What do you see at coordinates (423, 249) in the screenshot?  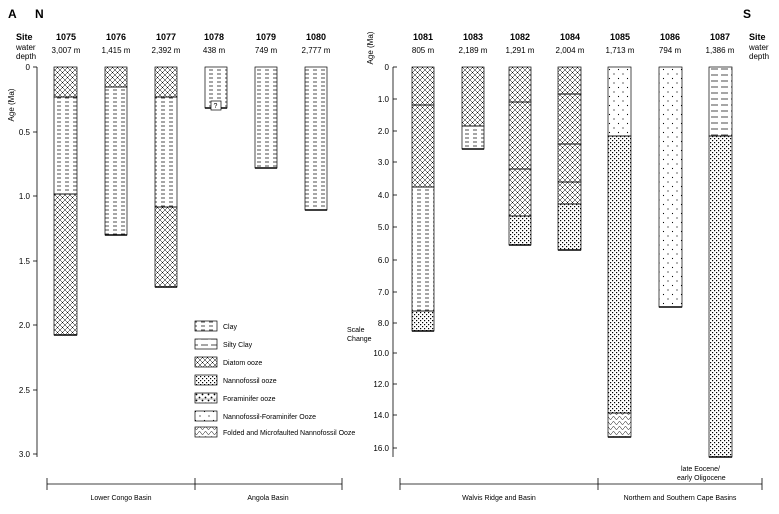 I see `column-1081-layer-clay` at bounding box center [423, 249].